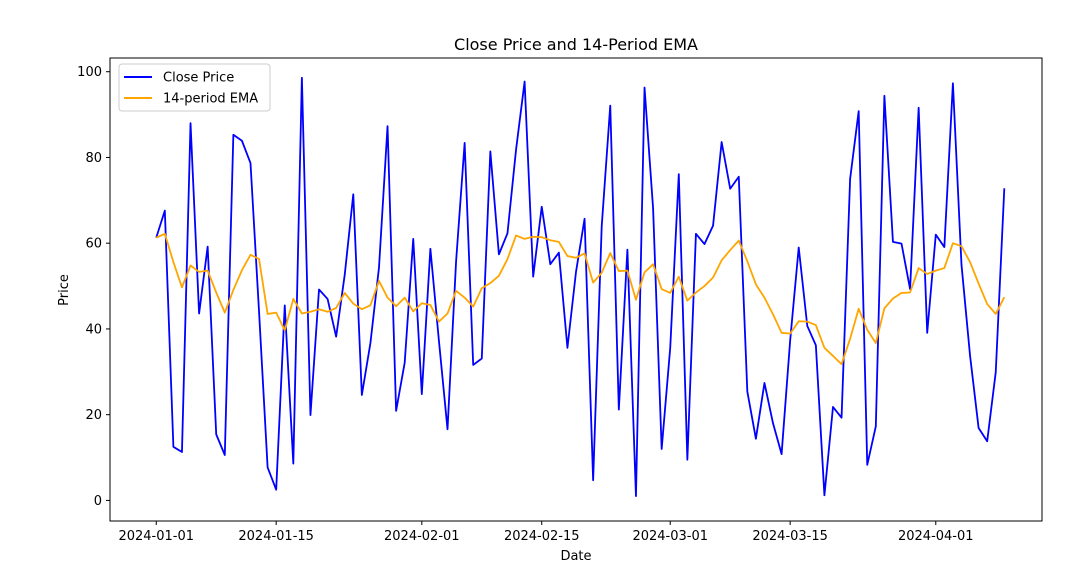 This screenshot has height=562, width=1088. What do you see at coordinates (93, 158) in the screenshot?
I see `y-tick-label: 80` at bounding box center [93, 158].